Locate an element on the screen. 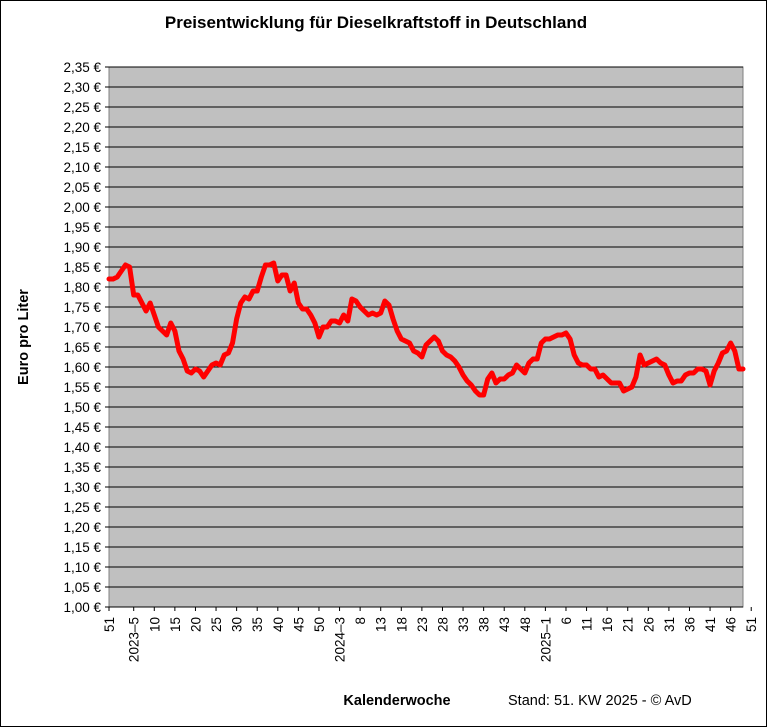 The image size is (767, 727). y-tick-label: 1,70 € is located at coordinates (82, 327).